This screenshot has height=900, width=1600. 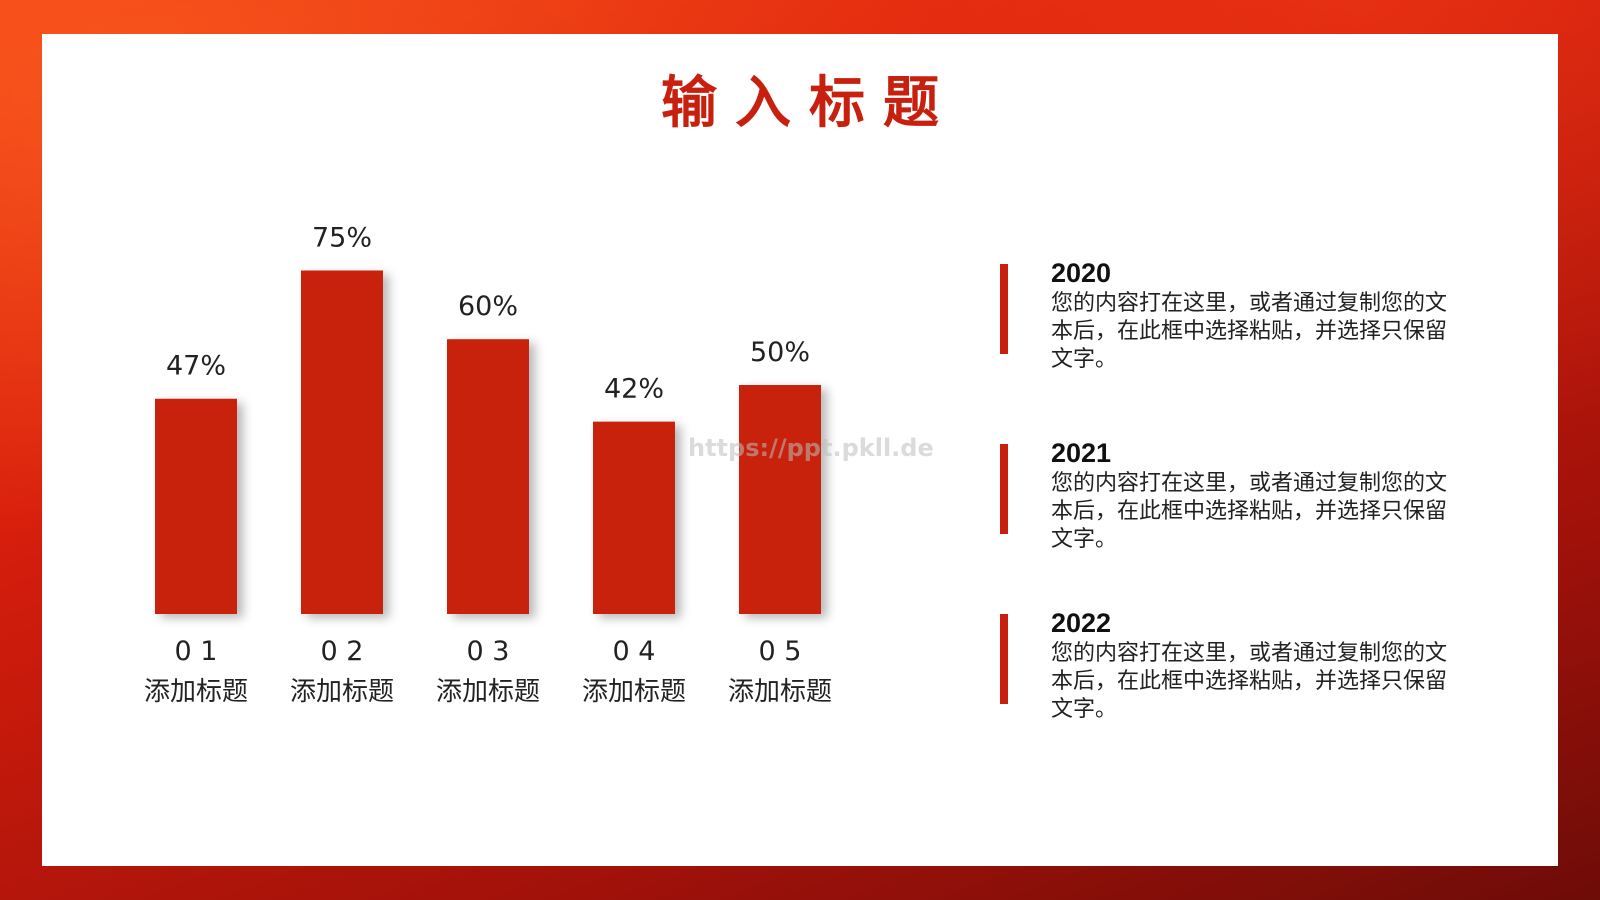 I want to click on category-label: 0 3, so click(x=488, y=651).